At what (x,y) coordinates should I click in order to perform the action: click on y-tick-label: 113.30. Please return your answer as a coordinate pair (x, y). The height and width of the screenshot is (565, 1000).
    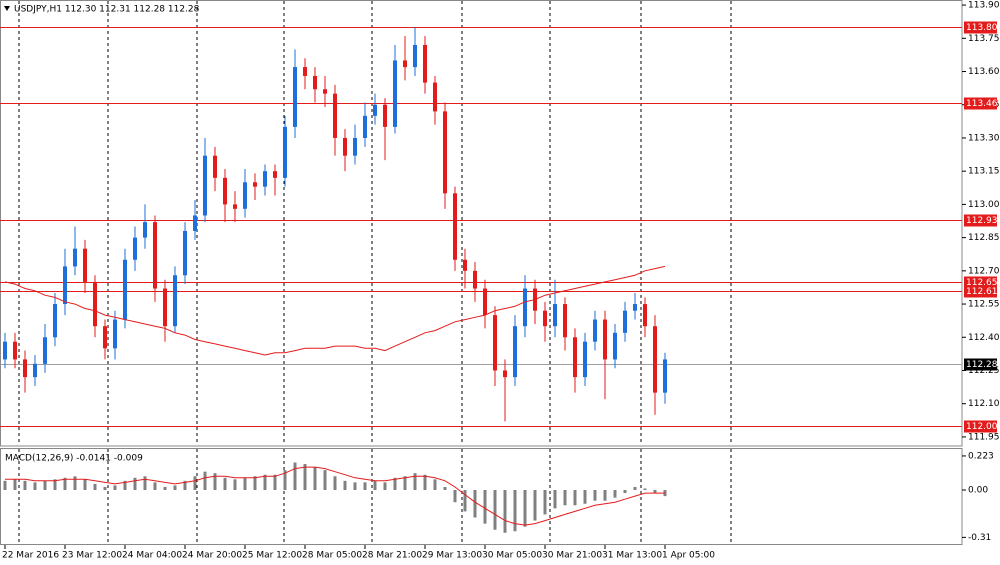
    Looking at the image, I should click on (984, 138).